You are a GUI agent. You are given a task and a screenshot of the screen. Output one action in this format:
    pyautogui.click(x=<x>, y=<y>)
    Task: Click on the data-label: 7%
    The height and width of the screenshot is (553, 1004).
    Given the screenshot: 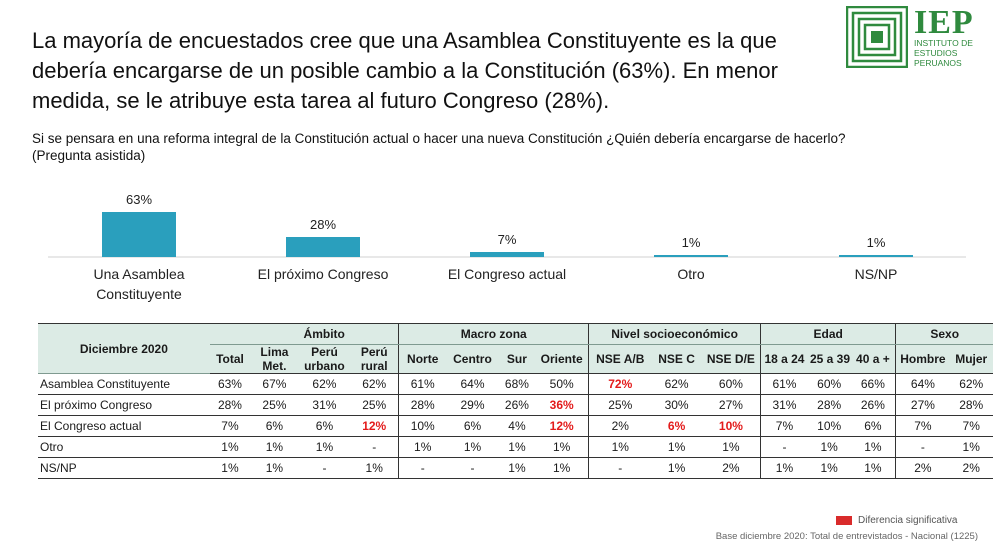 What is the action you would take?
    pyautogui.click(x=507, y=239)
    